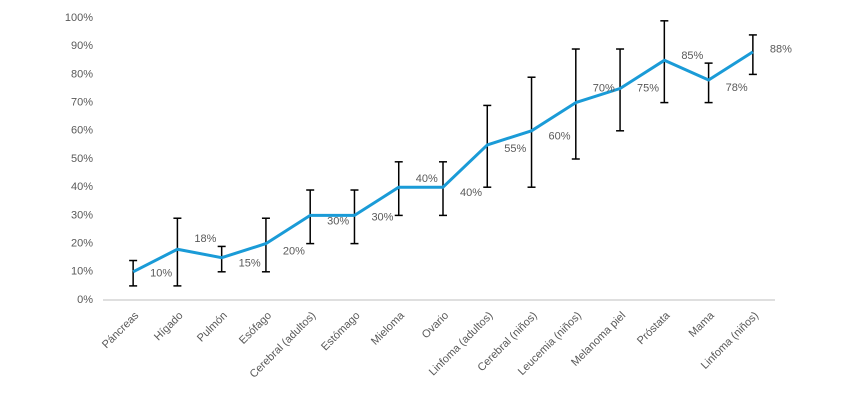  What do you see at coordinates (82, 272) in the screenshot?
I see `y-tick-label: 10%` at bounding box center [82, 272].